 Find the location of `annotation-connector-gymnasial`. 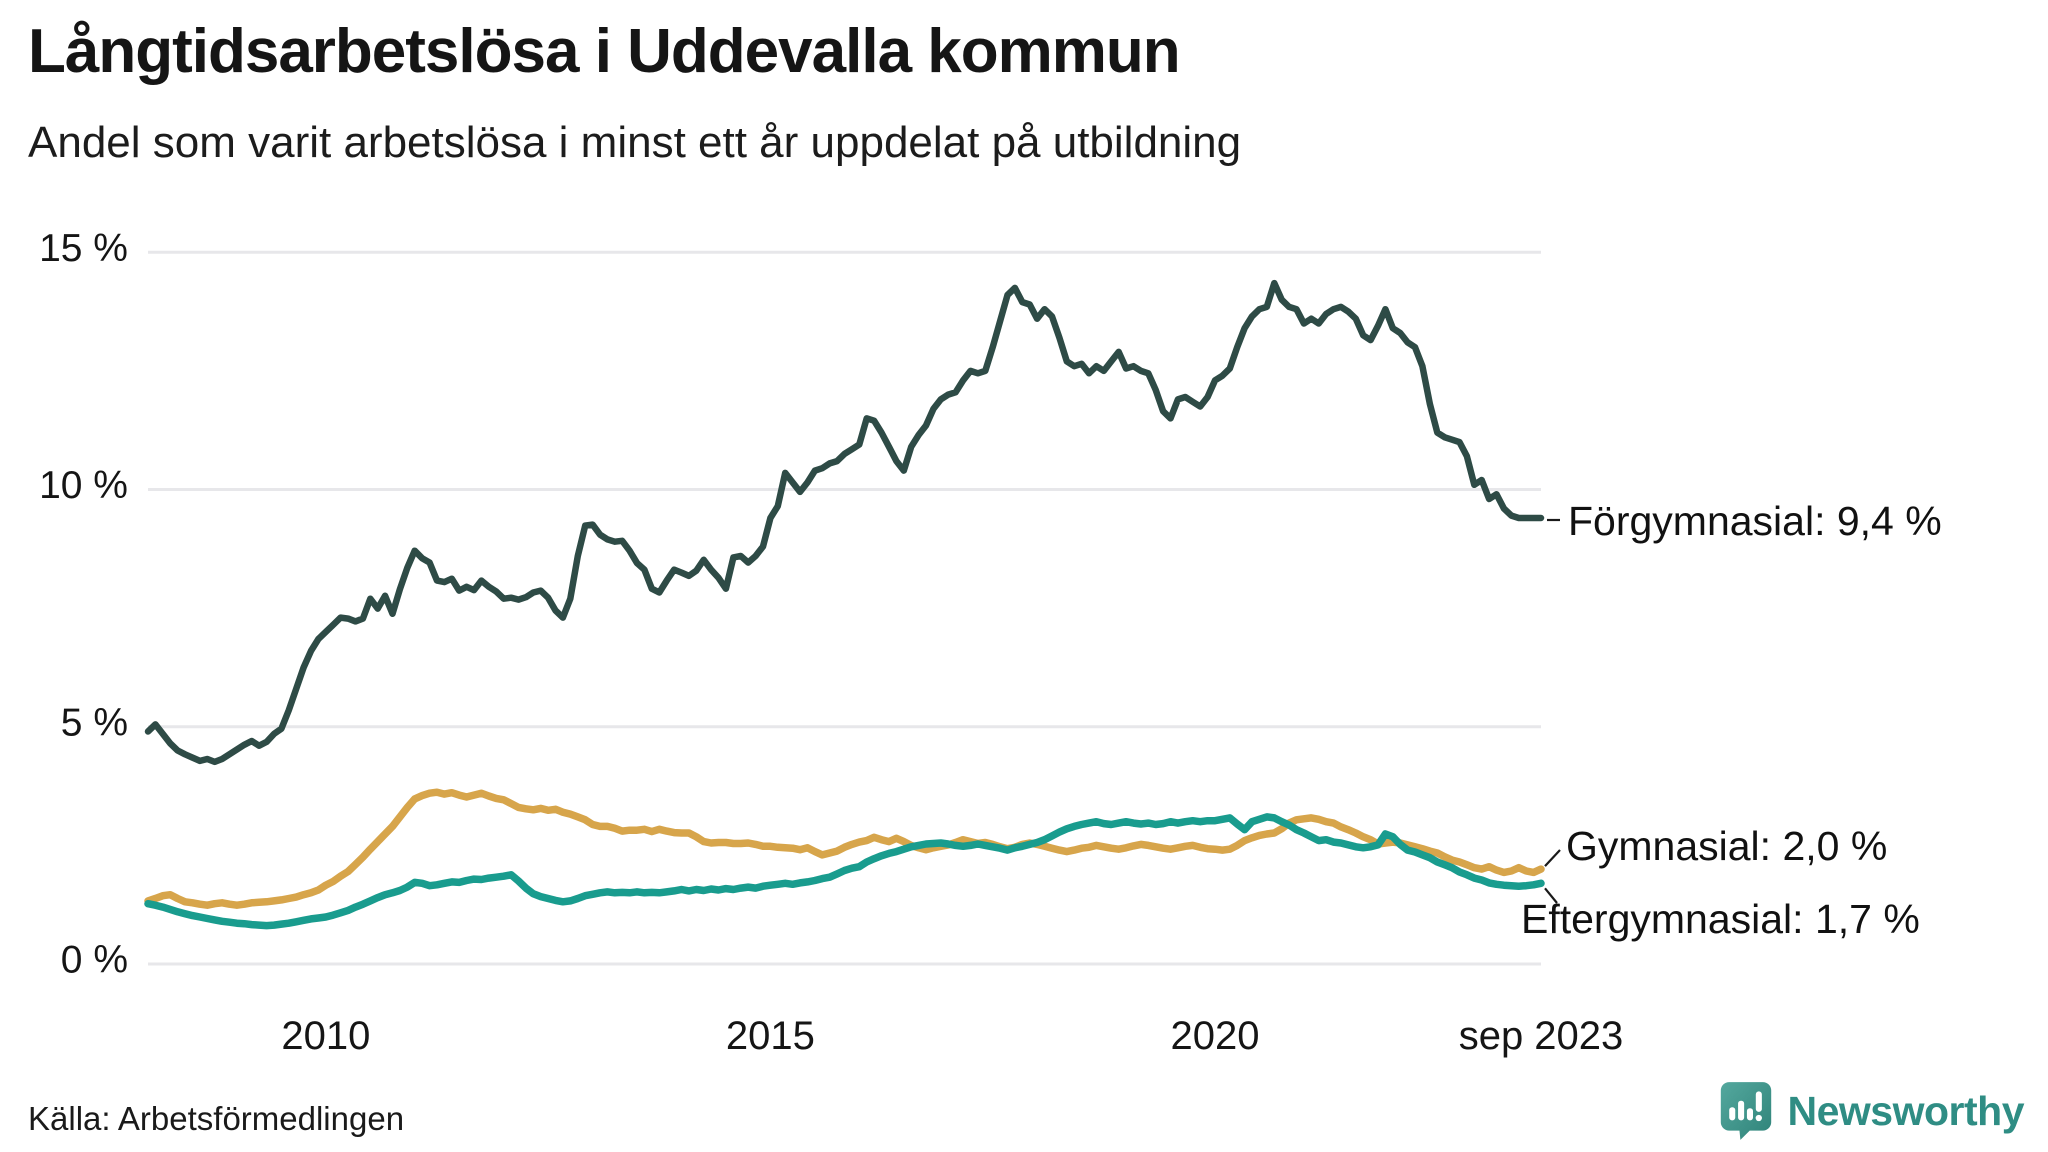

annotation-connector-gymnasial is located at coordinates (1552, 858).